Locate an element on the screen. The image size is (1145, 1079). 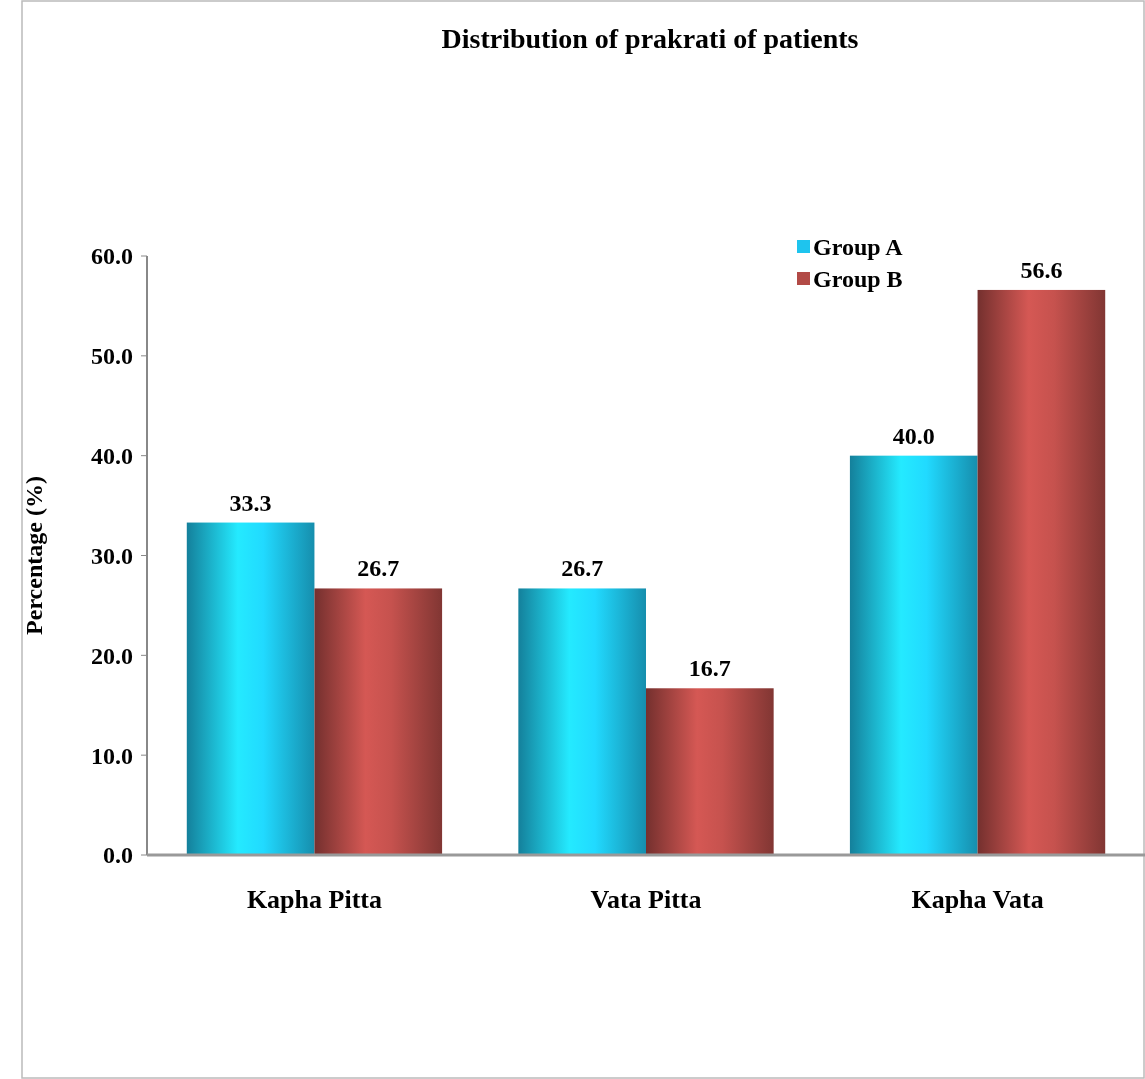
y-tick-label: 30.0 is located at coordinates (112, 555).